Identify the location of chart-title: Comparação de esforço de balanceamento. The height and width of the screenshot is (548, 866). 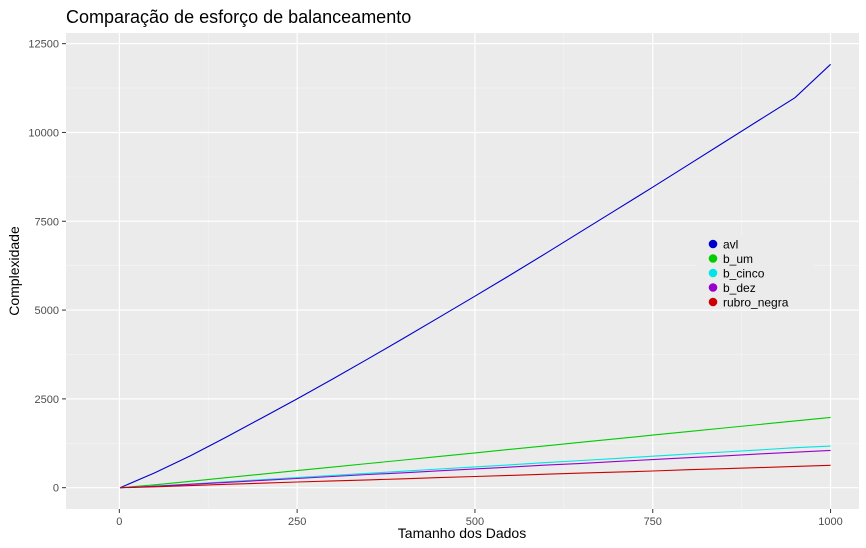
(238, 17).